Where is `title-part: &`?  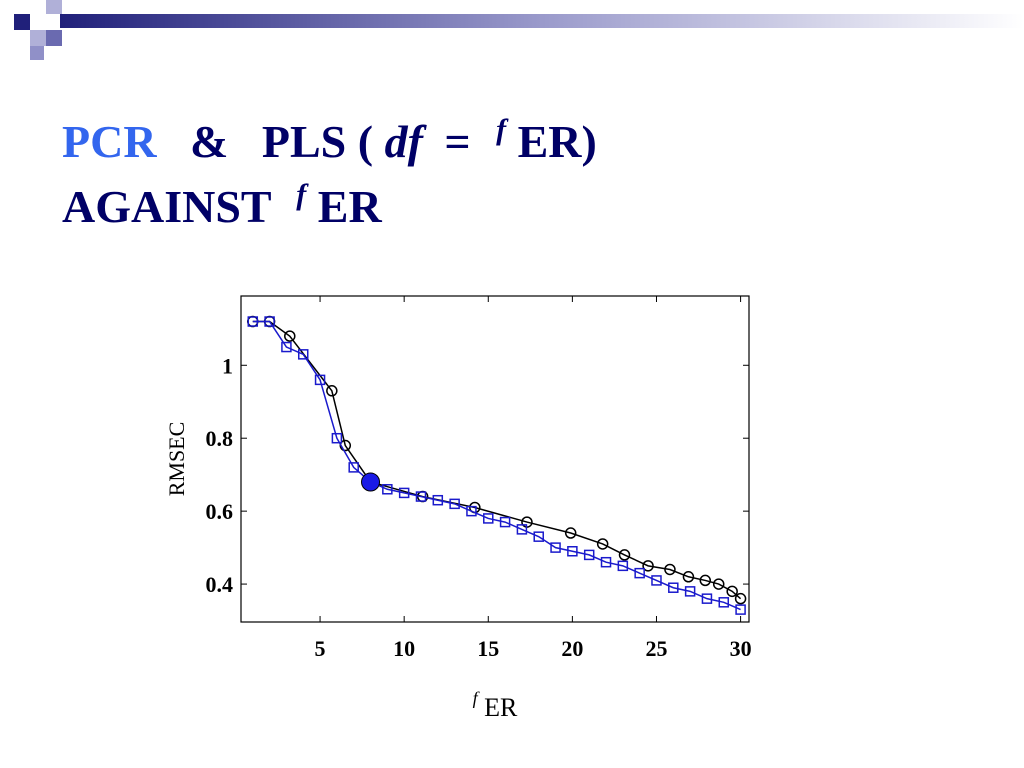 title-part: & is located at coordinates (209, 141).